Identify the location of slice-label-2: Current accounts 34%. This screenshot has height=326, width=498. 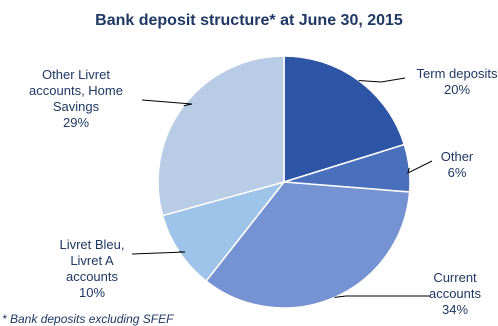
(455, 293).